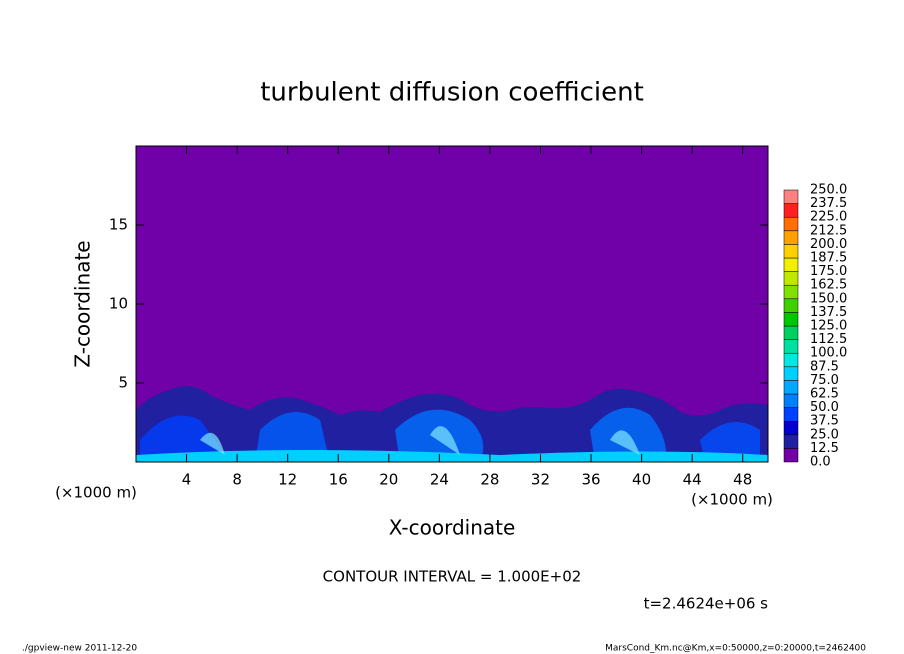 The width and height of the screenshot is (904, 654). What do you see at coordinates (742, 480) in the screenshot?
I see `x-tick-label: 48` at bounding box center [742, 480].